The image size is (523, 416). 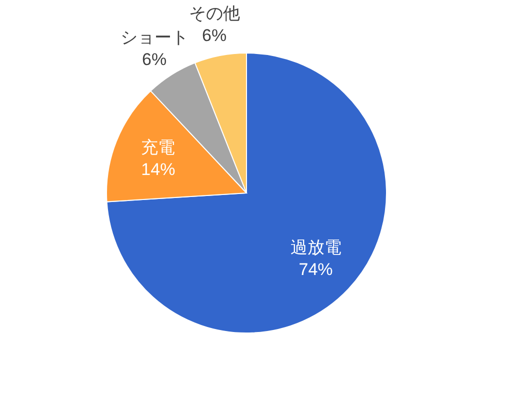 What do you see at coordinates (315, 270) in the screenshot?
I see `data-label: 74%` at bounding box center [315, 270].